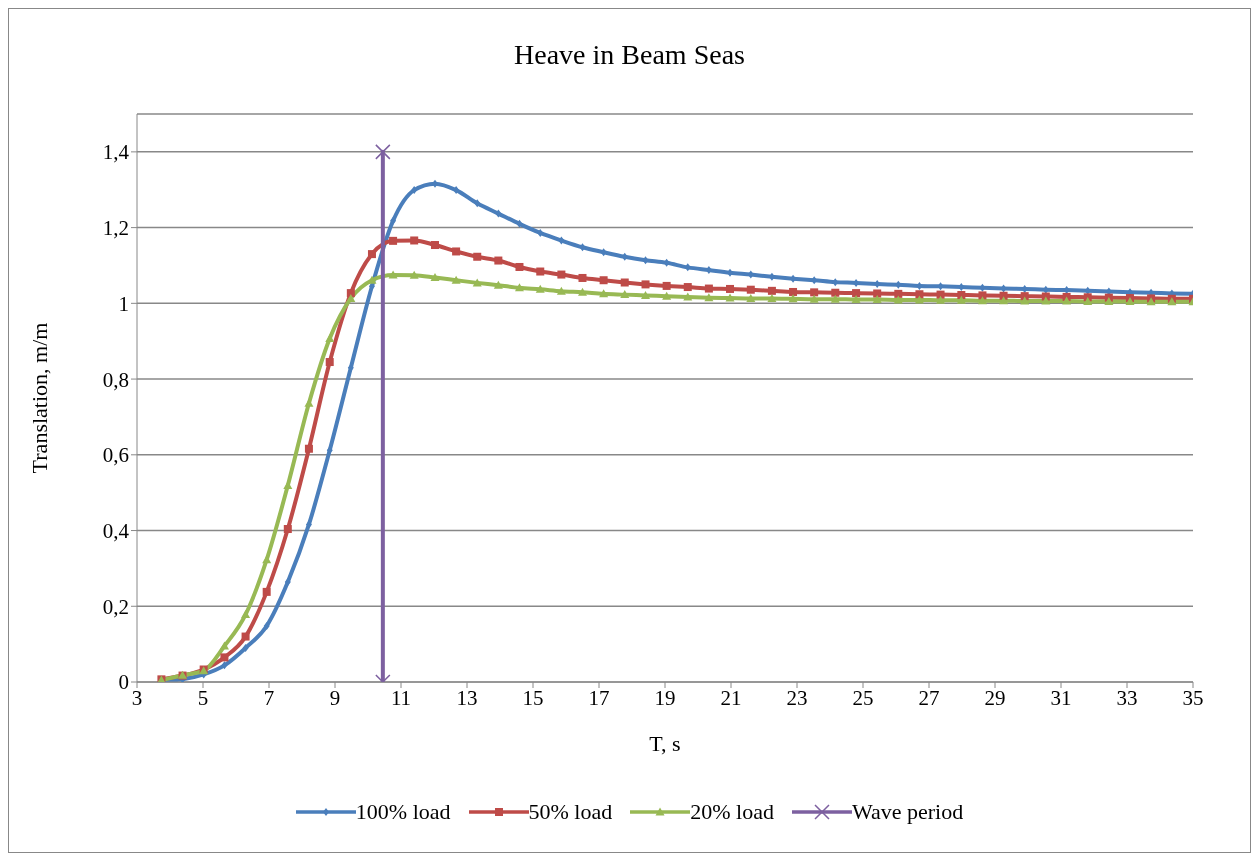  What do you see at coordinates (732, 812) in the screenshot?
I see `legend-label: 20% load` at bounding box center [732, 812].